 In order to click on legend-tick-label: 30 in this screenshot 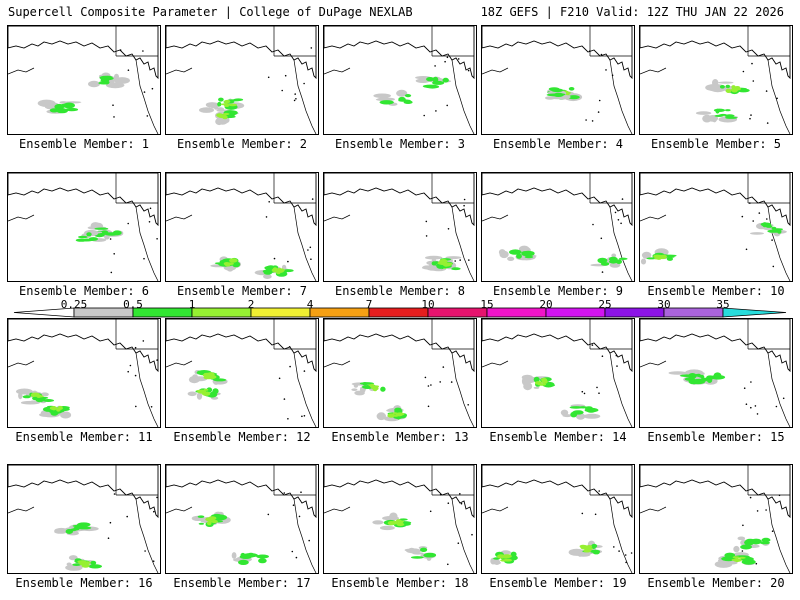, I will do `click(664, 304)`.